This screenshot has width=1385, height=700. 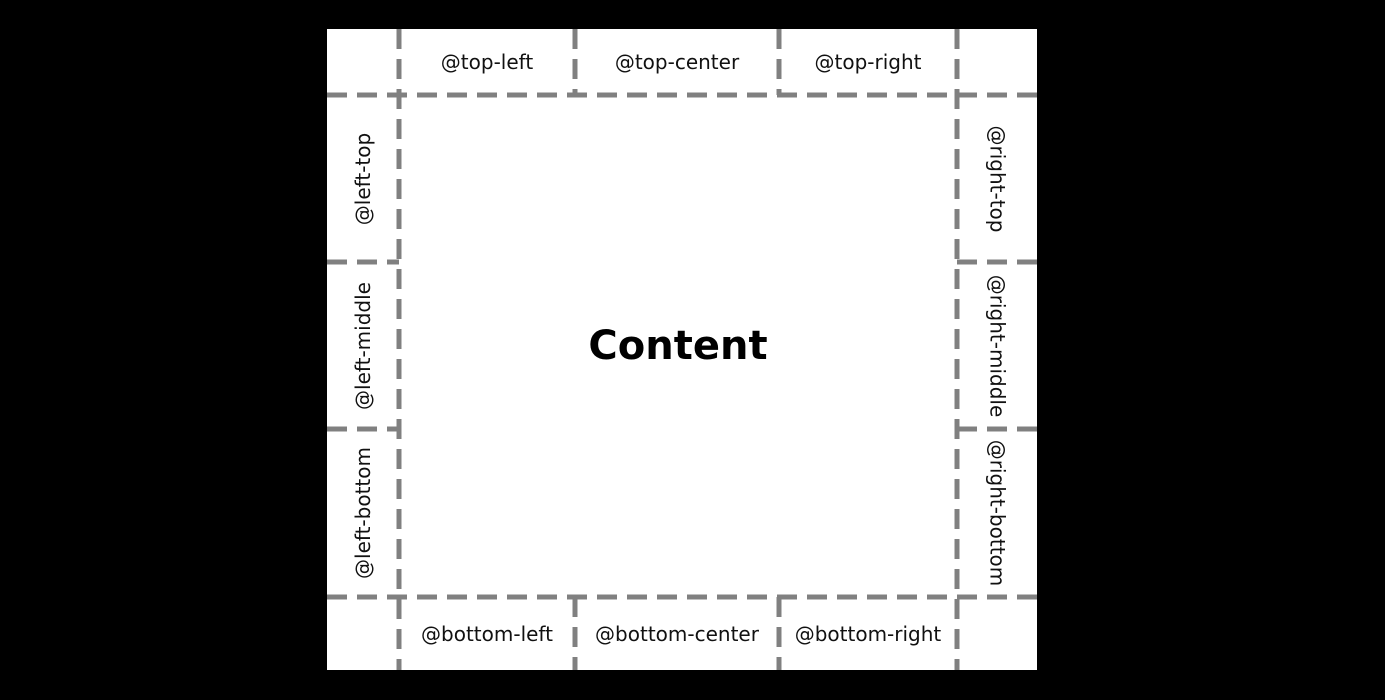 I want to click on bottom-right-label: @bottom-right, so click(x=868, y=633).